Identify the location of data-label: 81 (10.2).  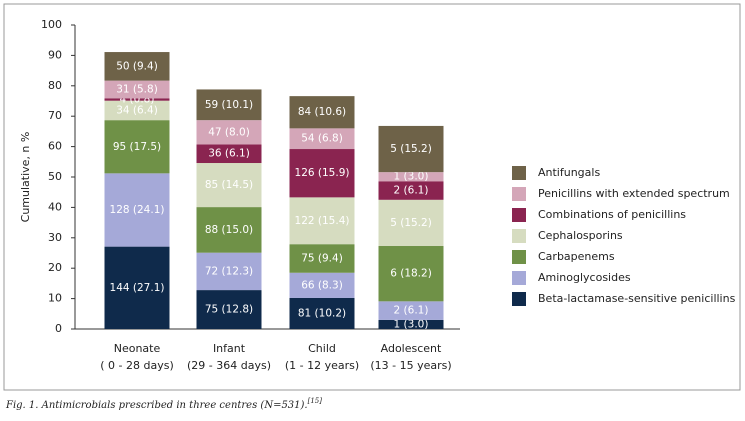
(322, 313).